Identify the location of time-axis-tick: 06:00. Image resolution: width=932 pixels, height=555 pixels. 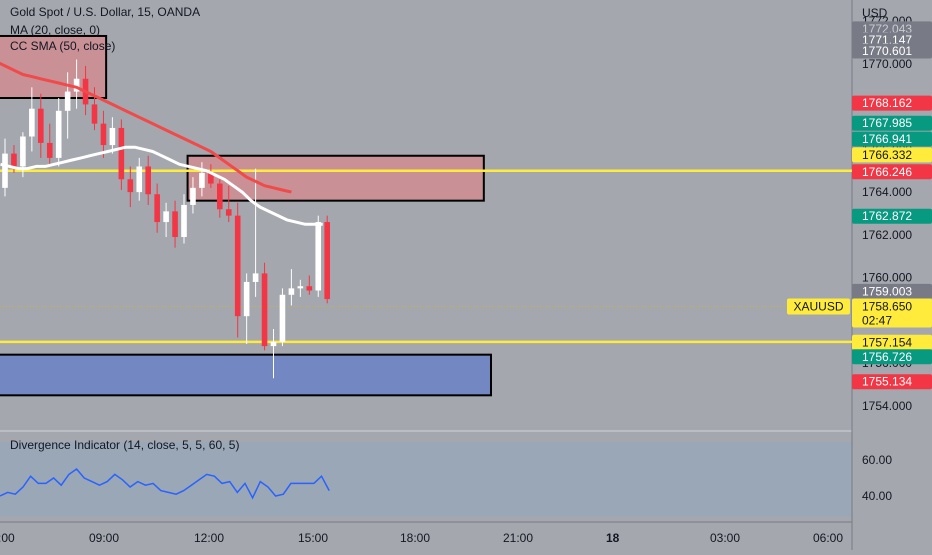
(828, 538).